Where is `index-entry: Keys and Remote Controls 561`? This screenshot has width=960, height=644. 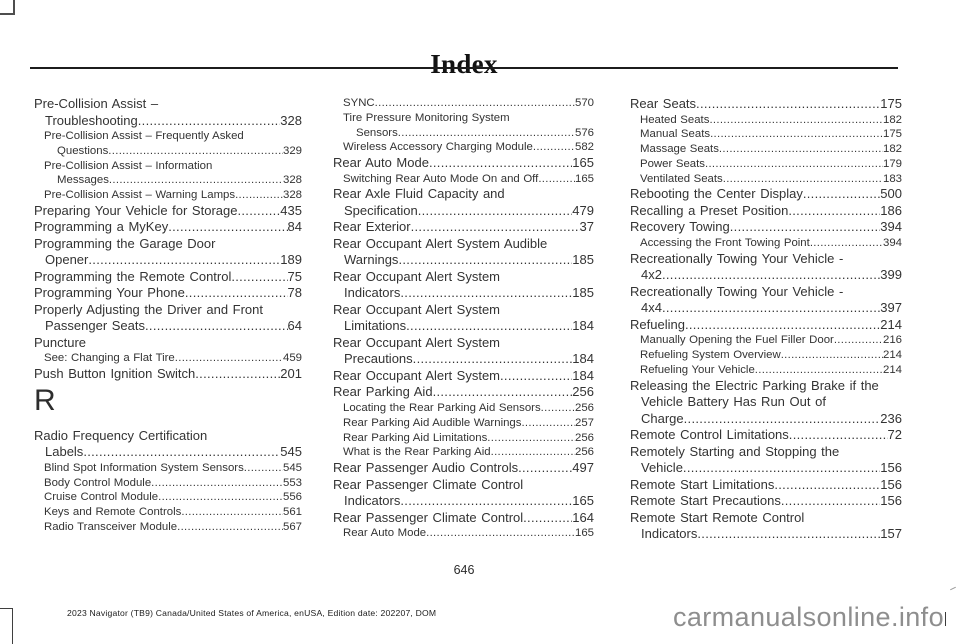
index-entry: Keys and Remote Controls 561 is located at coordinates (168, 512).